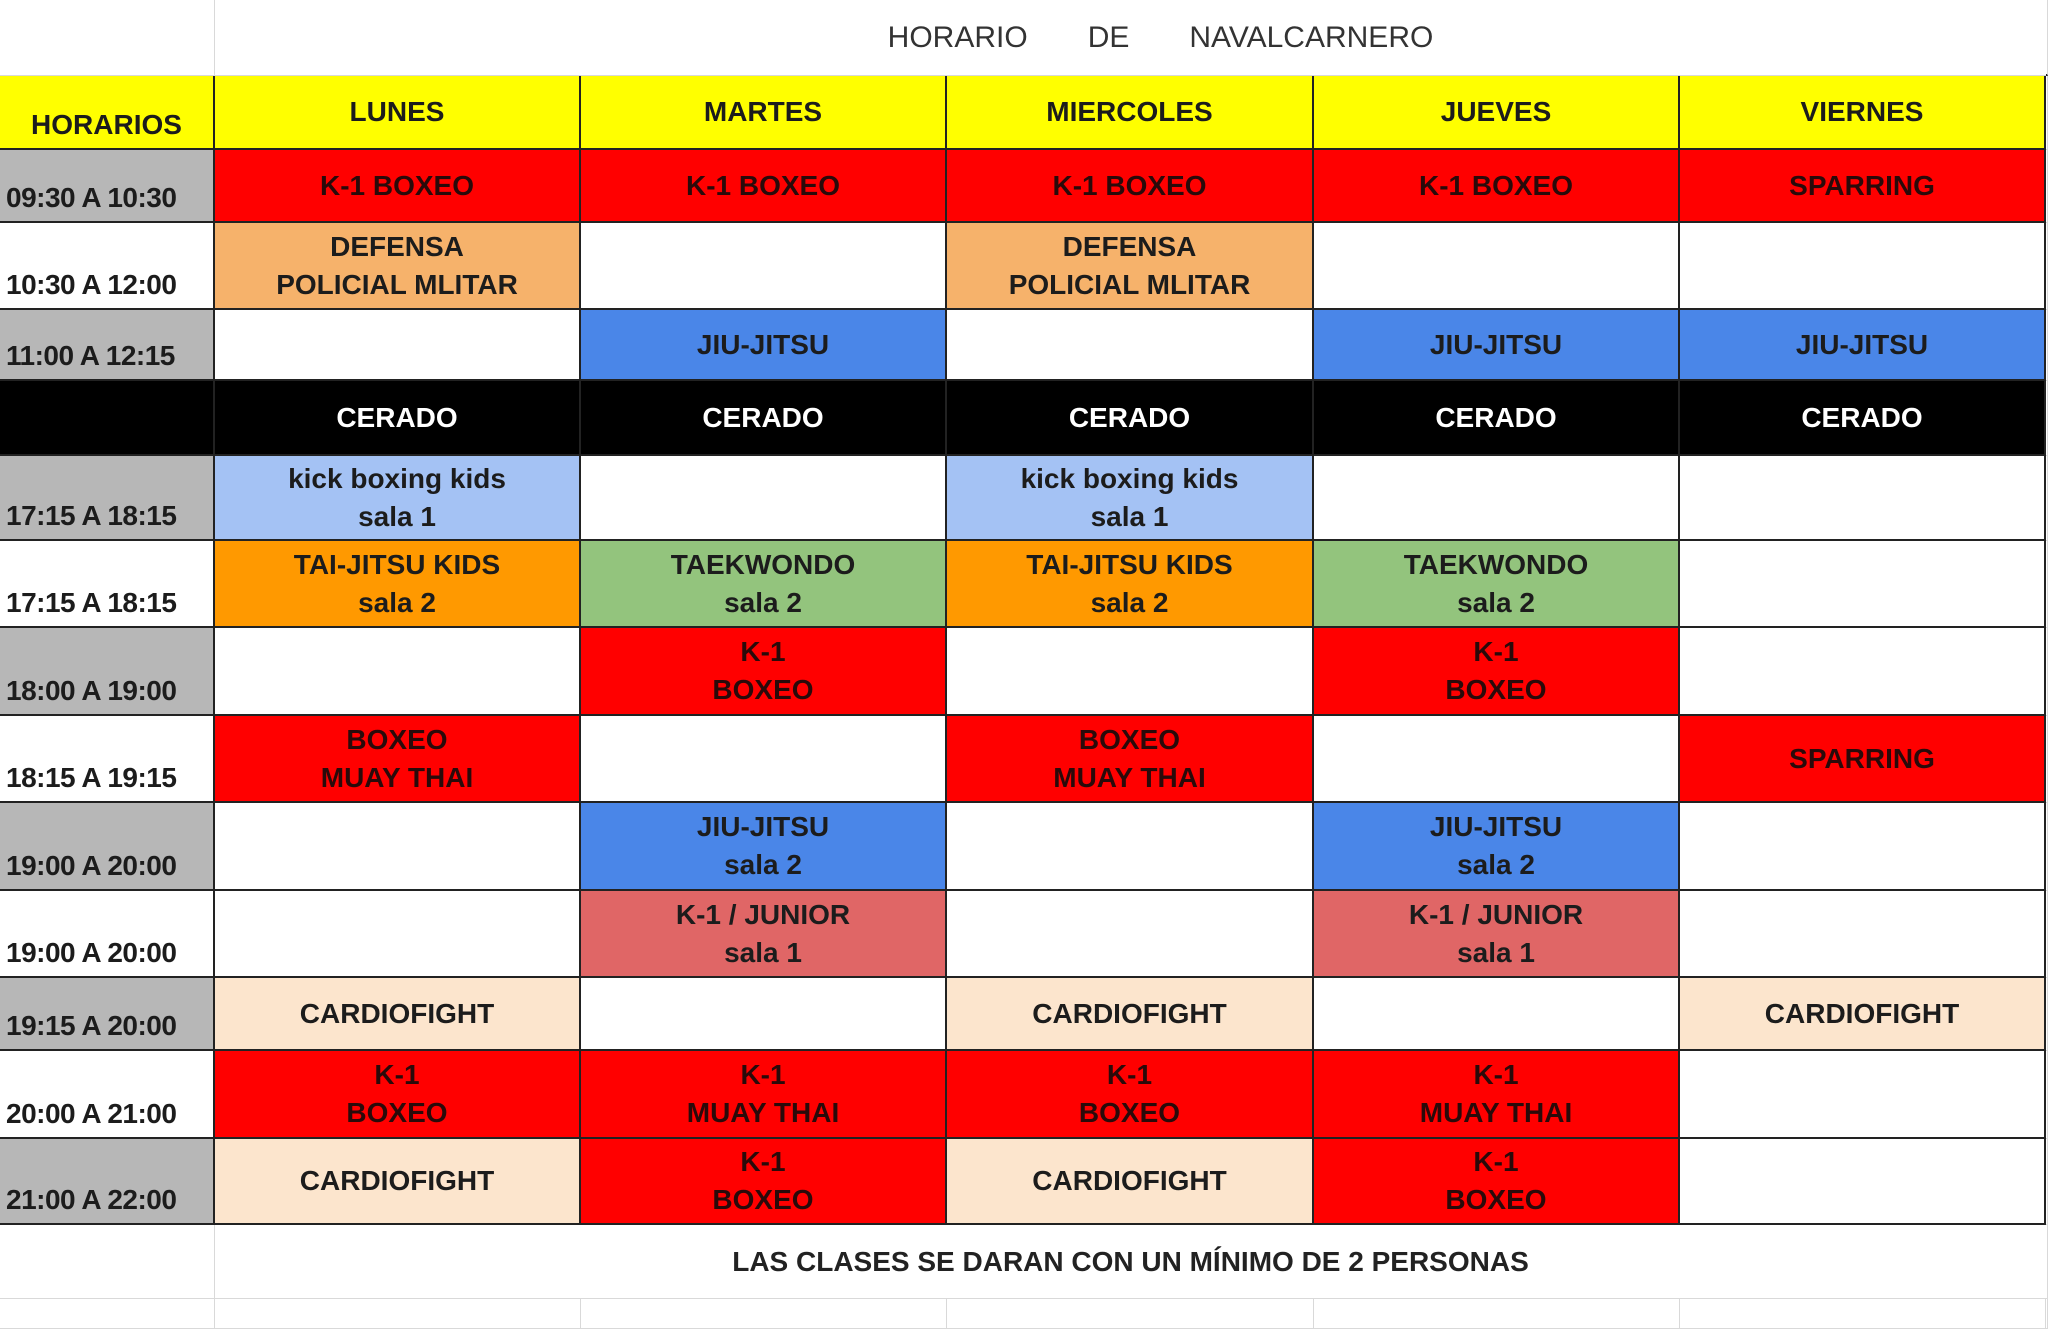 The image size is (2048, 1329). I want to click on header-day: MIERCOLES, so click(1130, 113).